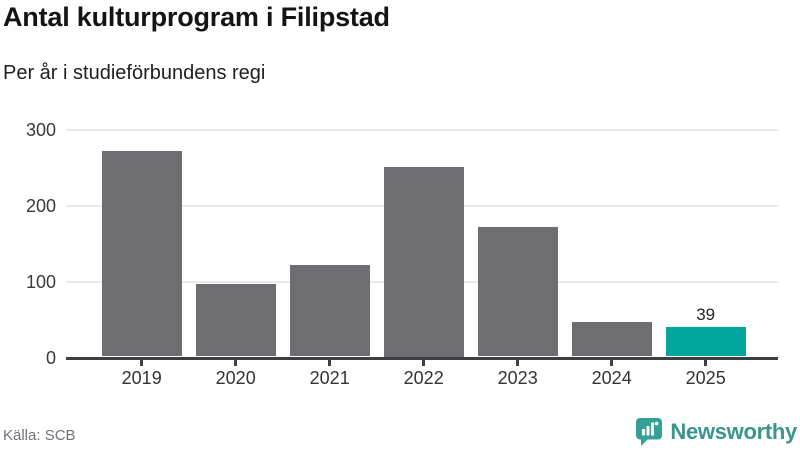 This screenshot has height=450, width=800. Describe the element at coordinates (706, 314) in the screenshot. I see `bar-value-label-2025: 39` at that location.